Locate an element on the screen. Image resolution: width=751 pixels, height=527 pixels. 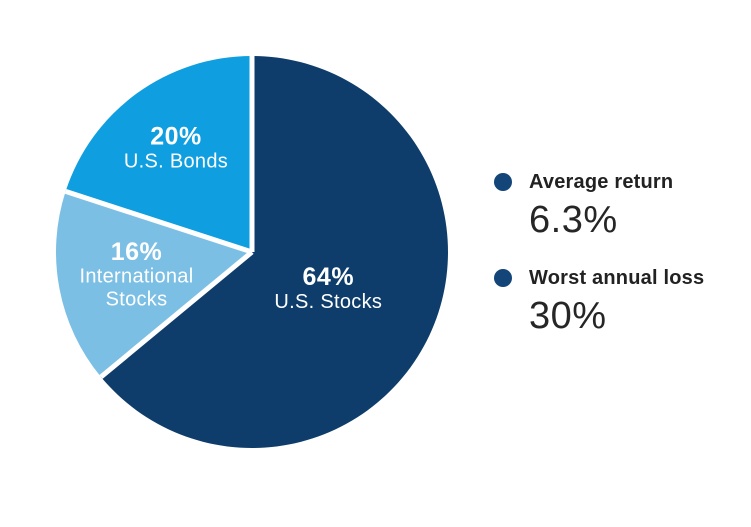
slice-name-label: U.S. Stocks is located at coordinates (328, 302).